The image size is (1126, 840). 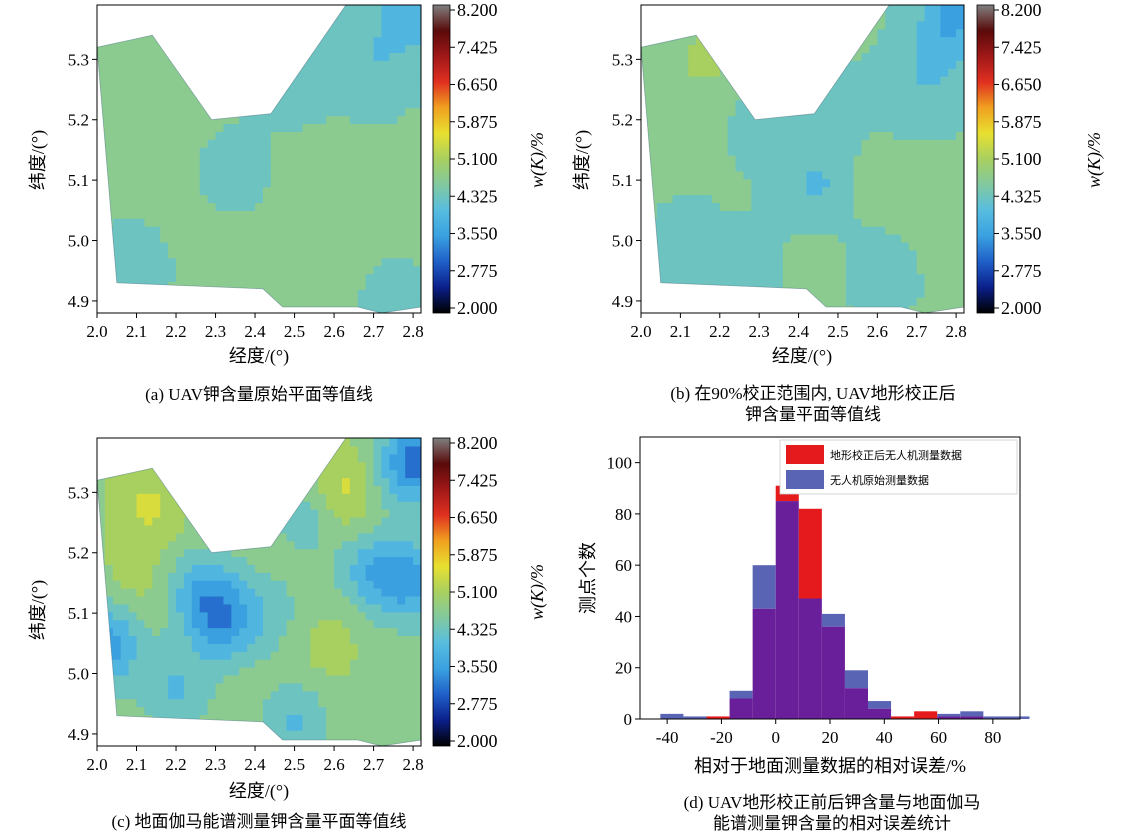 I want to click on y-axis-a: 4.95.05.15.25.3, so click(x=82, y=180).